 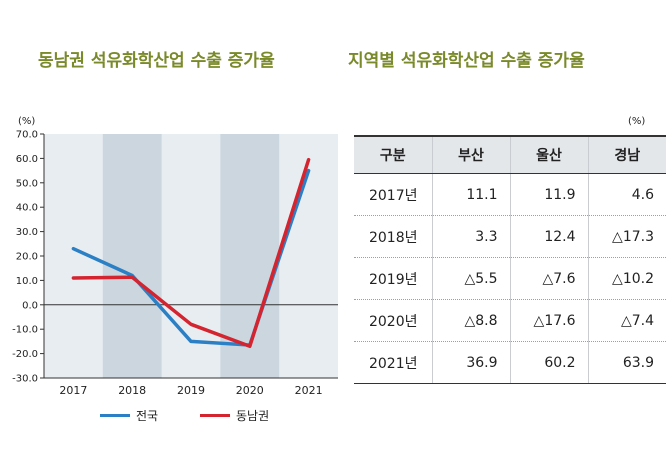 What do you see at coordinates (393, 154) in the screenshot?
I see `header-category: 구분` at bounding box center [393, 154].